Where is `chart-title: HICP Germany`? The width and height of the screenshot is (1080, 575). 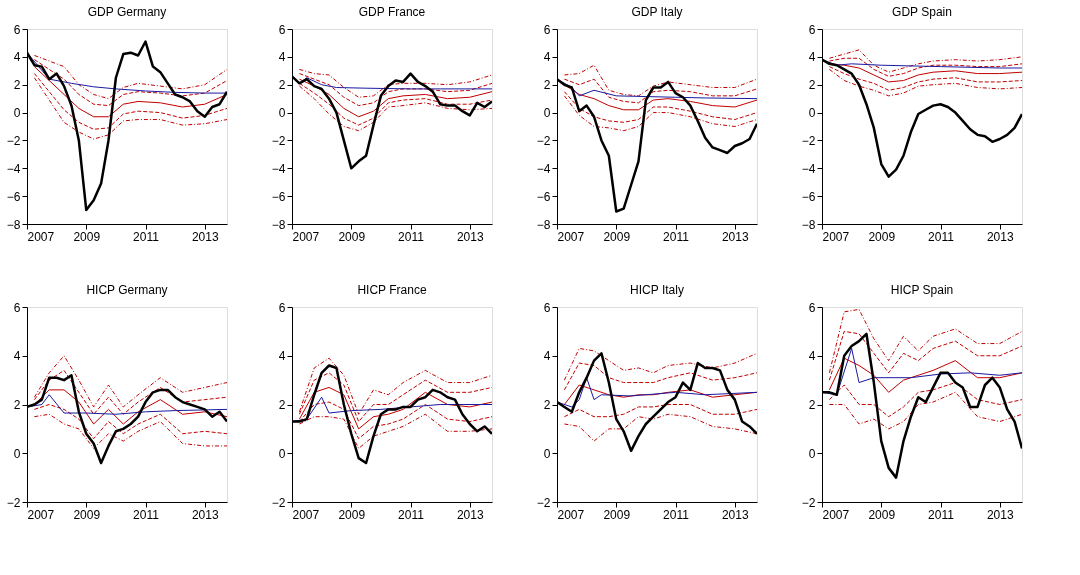
chart-title: HICP Germany is located at coordinates (127, 290).